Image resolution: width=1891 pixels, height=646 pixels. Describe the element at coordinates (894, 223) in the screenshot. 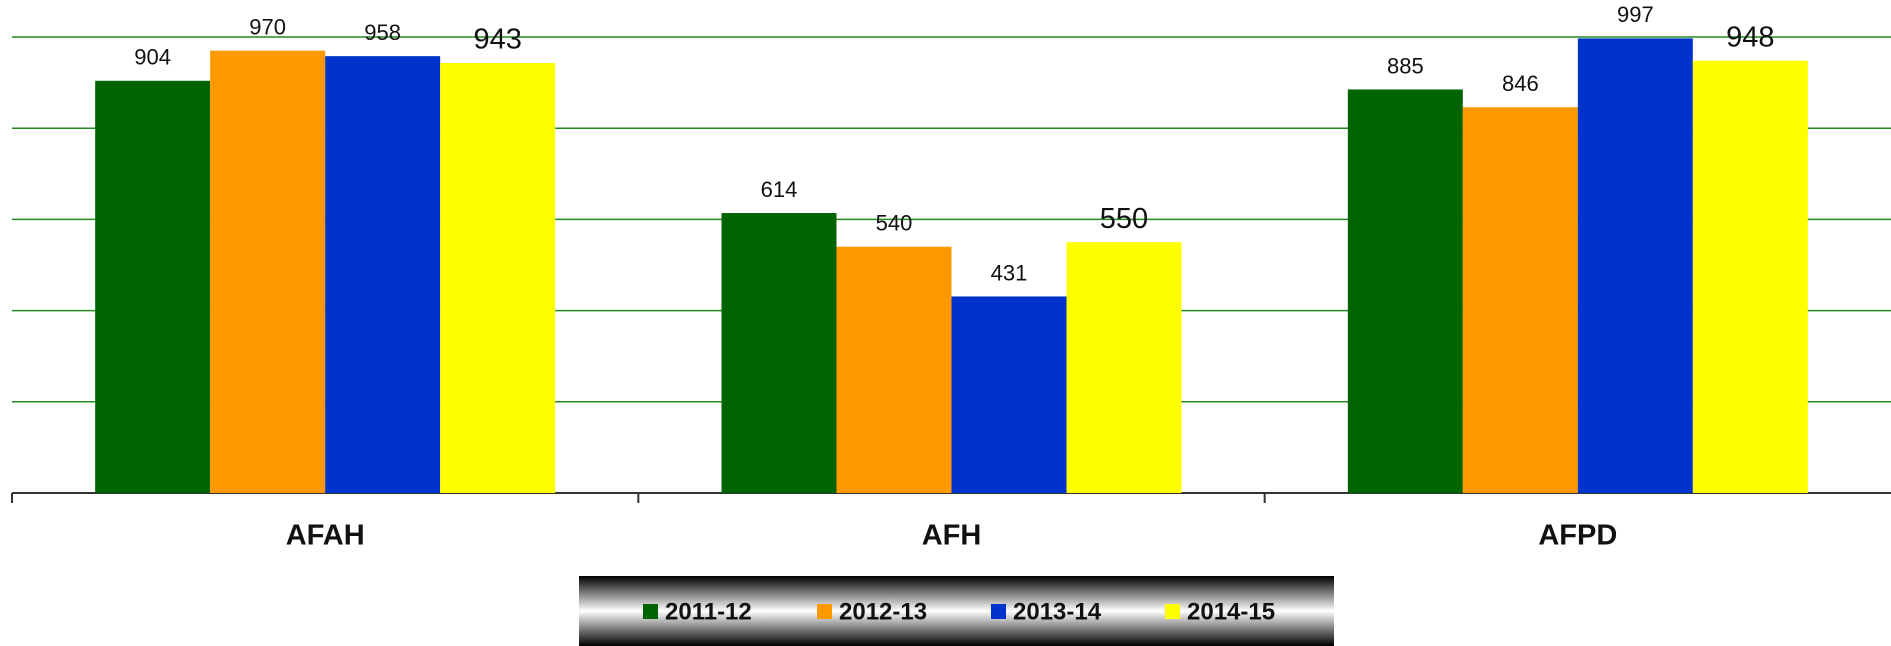

I see `value-label: 540` at that location.